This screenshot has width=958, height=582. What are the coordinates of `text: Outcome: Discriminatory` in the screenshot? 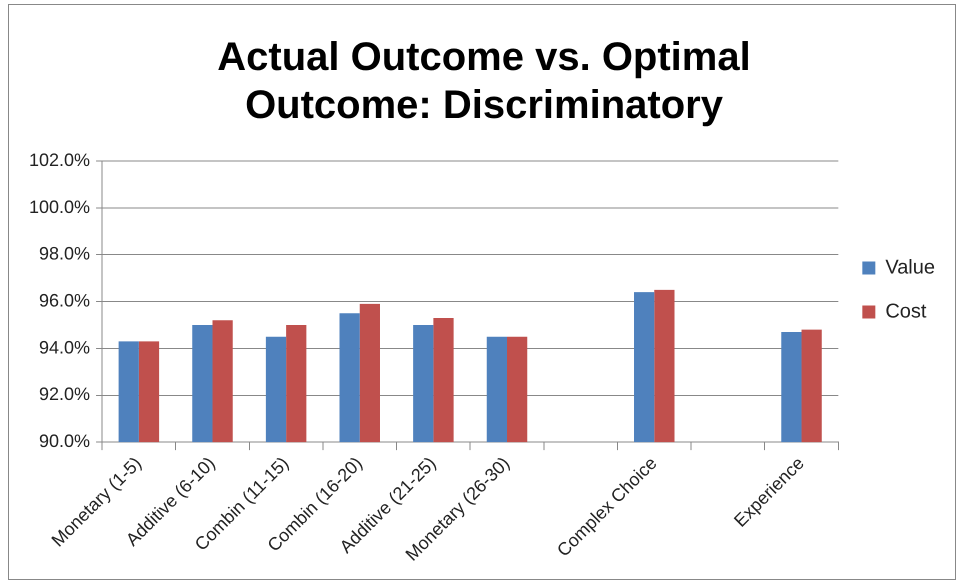 It's located at (484, 105).